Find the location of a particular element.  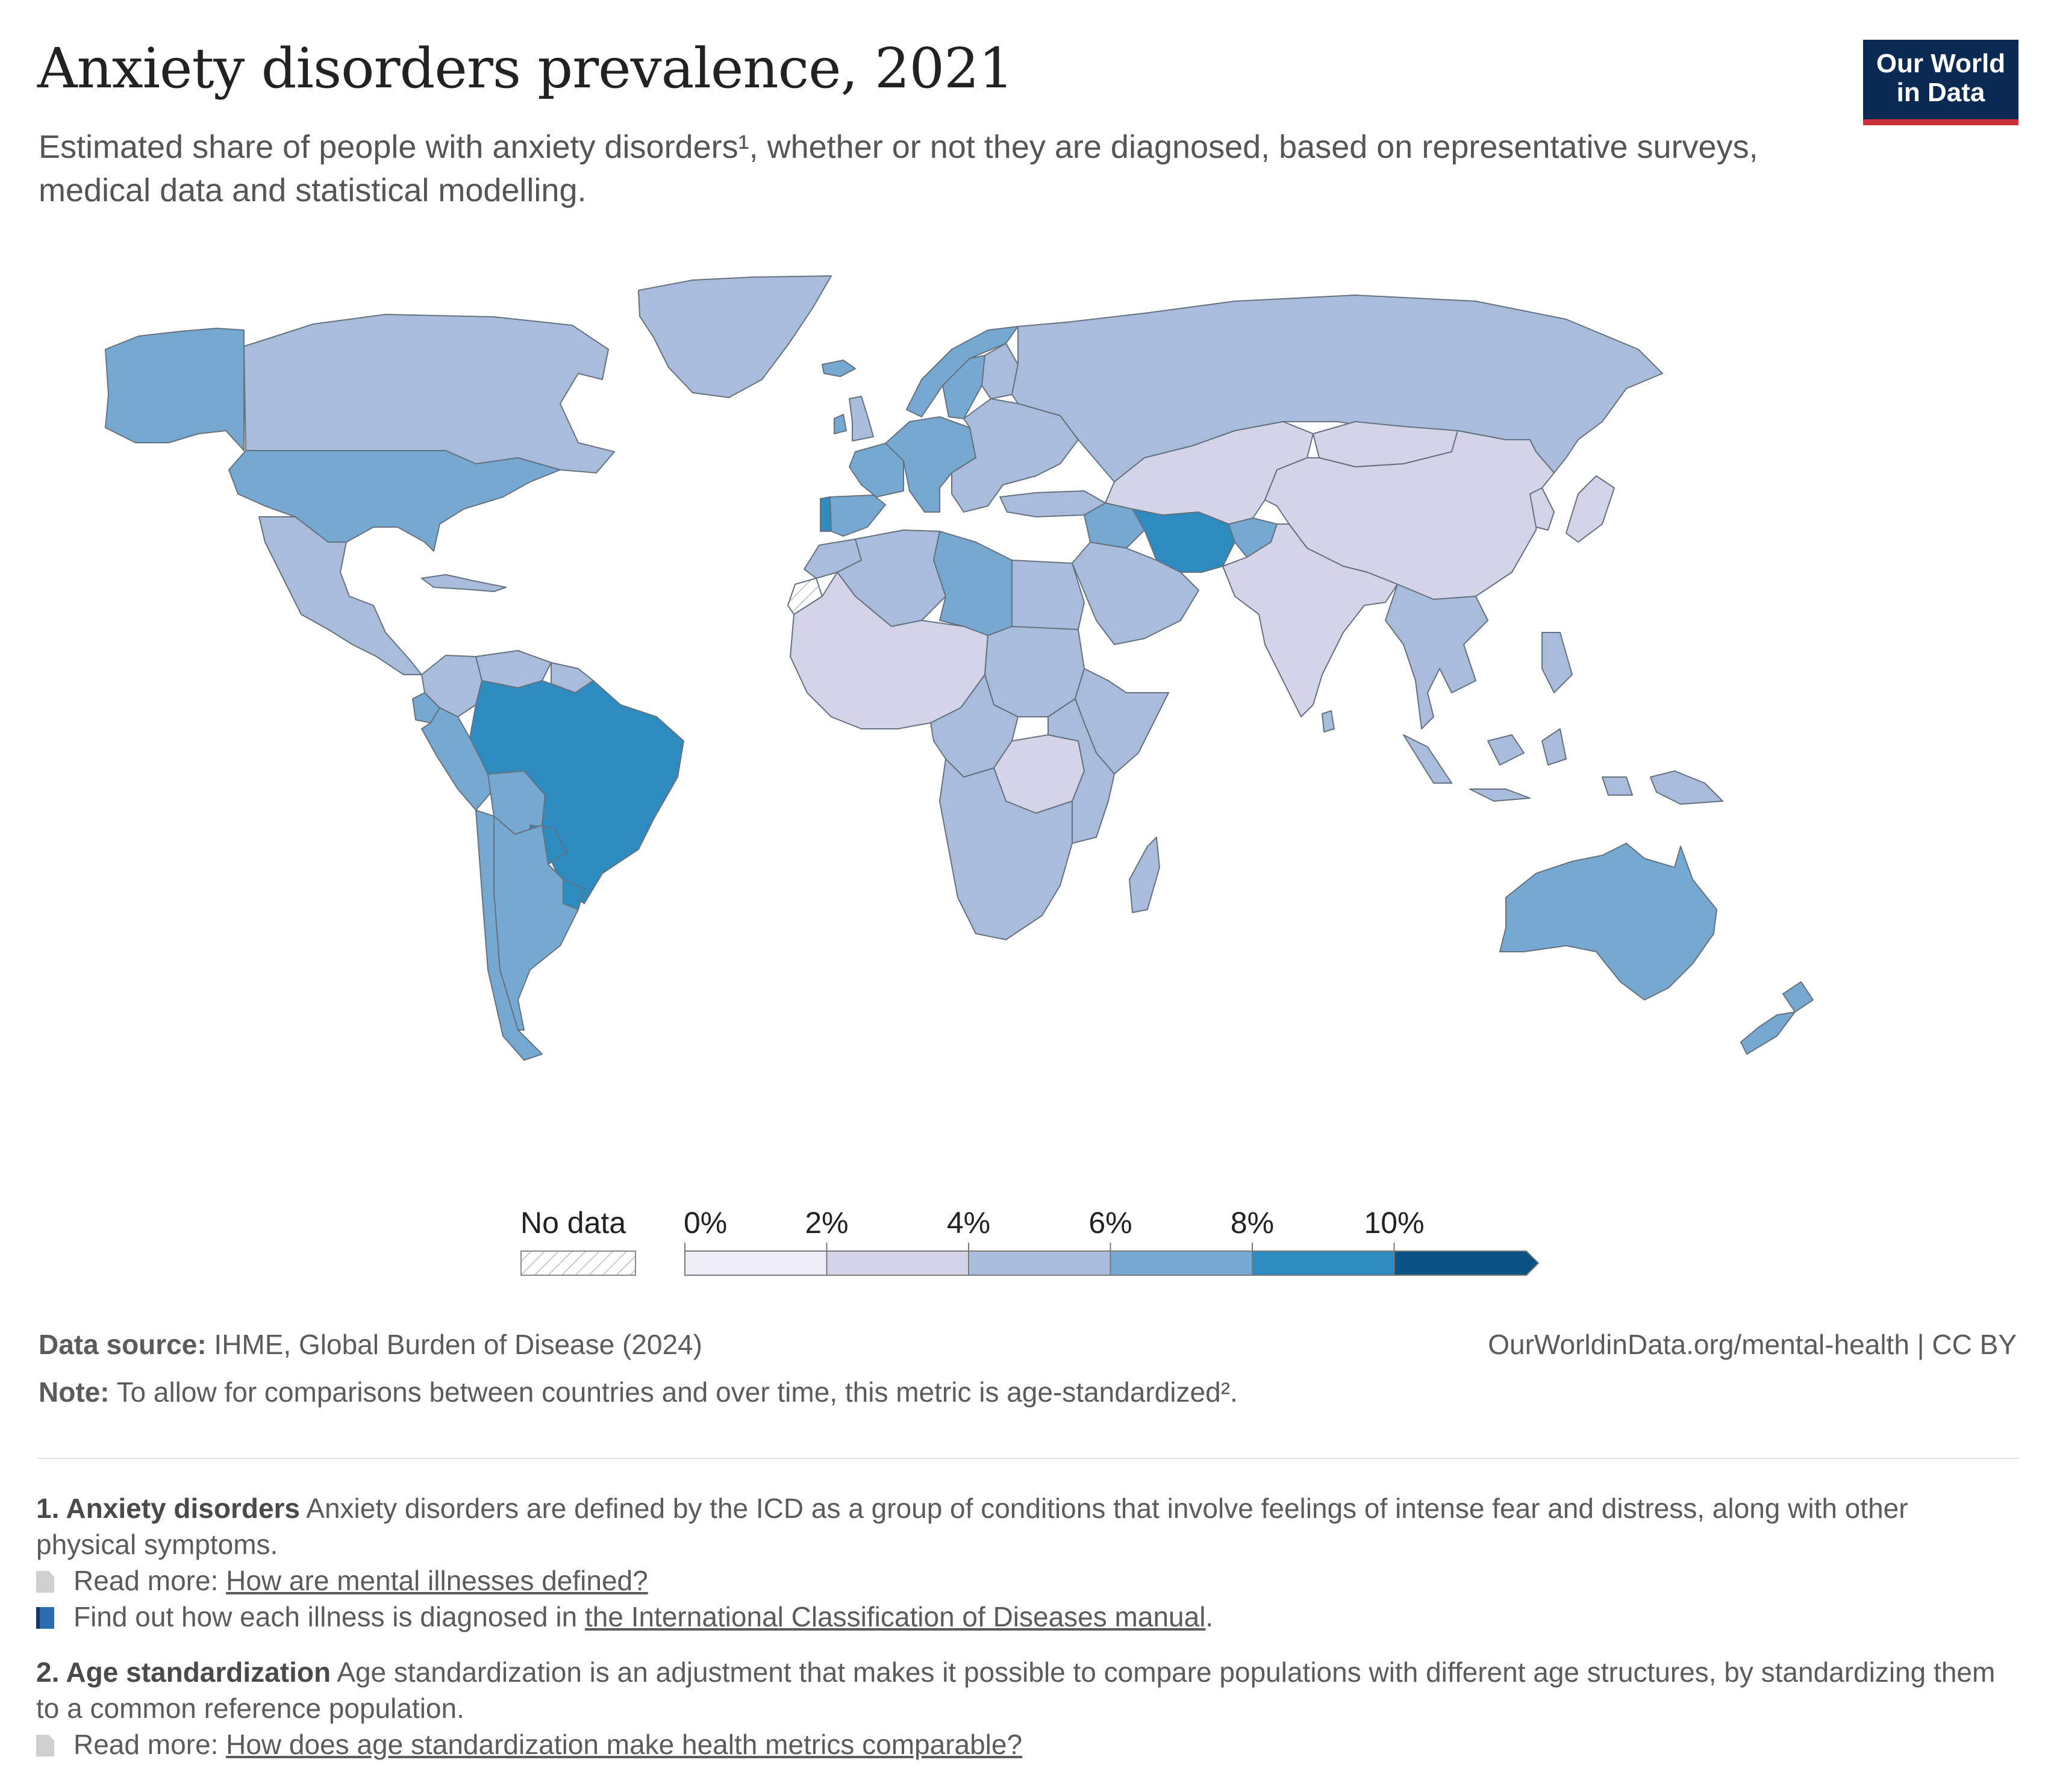

region-papua-new-guinea: Papua New Guinea is located at coordinates (1686, 787).